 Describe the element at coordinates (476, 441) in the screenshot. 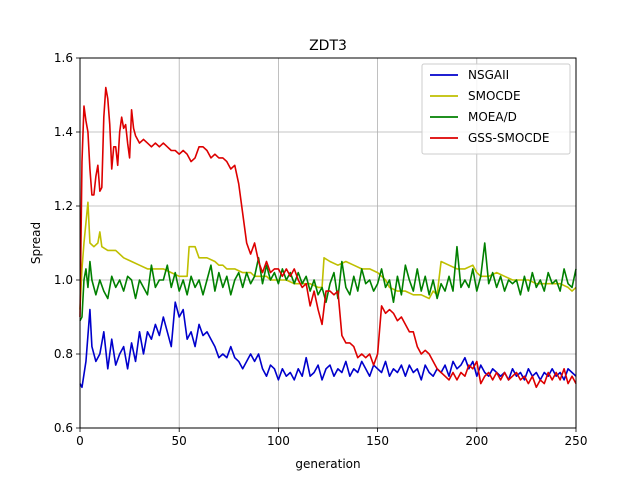

I see `x-tick-label: 200` at that location.